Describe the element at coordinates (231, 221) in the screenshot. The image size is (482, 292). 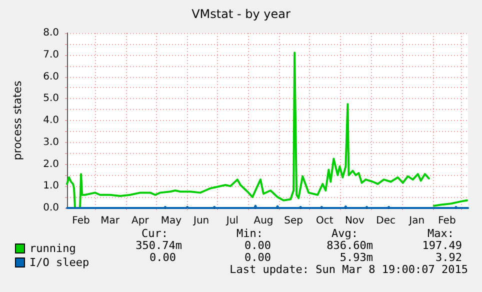
I see `x-tick-label: Jul` at that location.